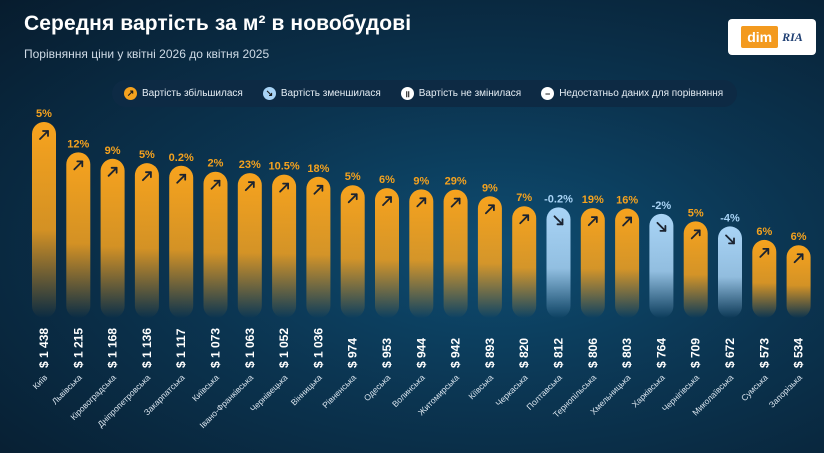  Describe the element at coordinates (216, 348) in the screenshot. I see `value-label: $ 1 073` at that location.